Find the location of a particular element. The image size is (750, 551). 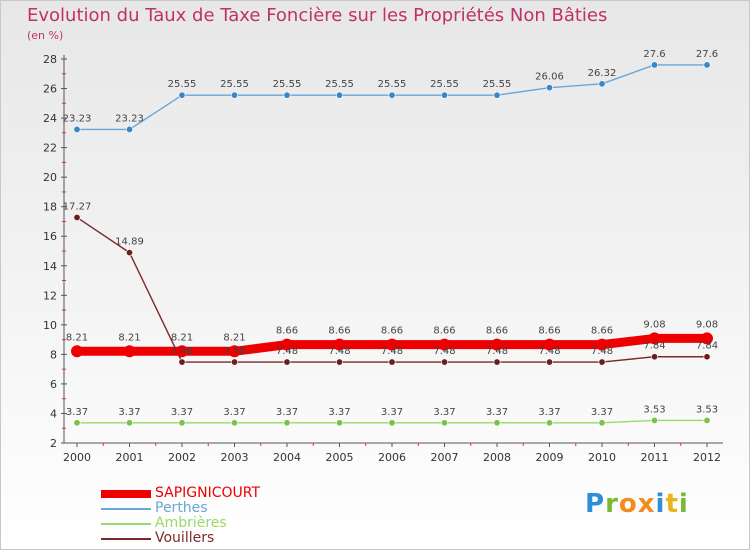

y-tick-label: 20 is located at coordinates (50, 177).